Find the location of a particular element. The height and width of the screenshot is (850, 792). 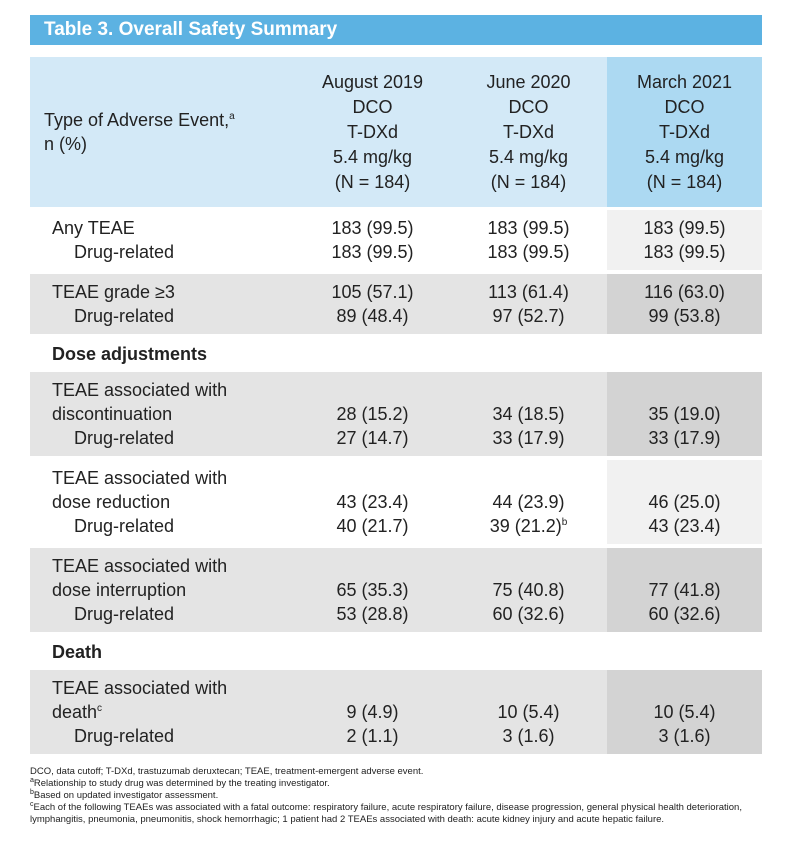

cell-value: 28 (15.2) is located at coordinates (372, 414).